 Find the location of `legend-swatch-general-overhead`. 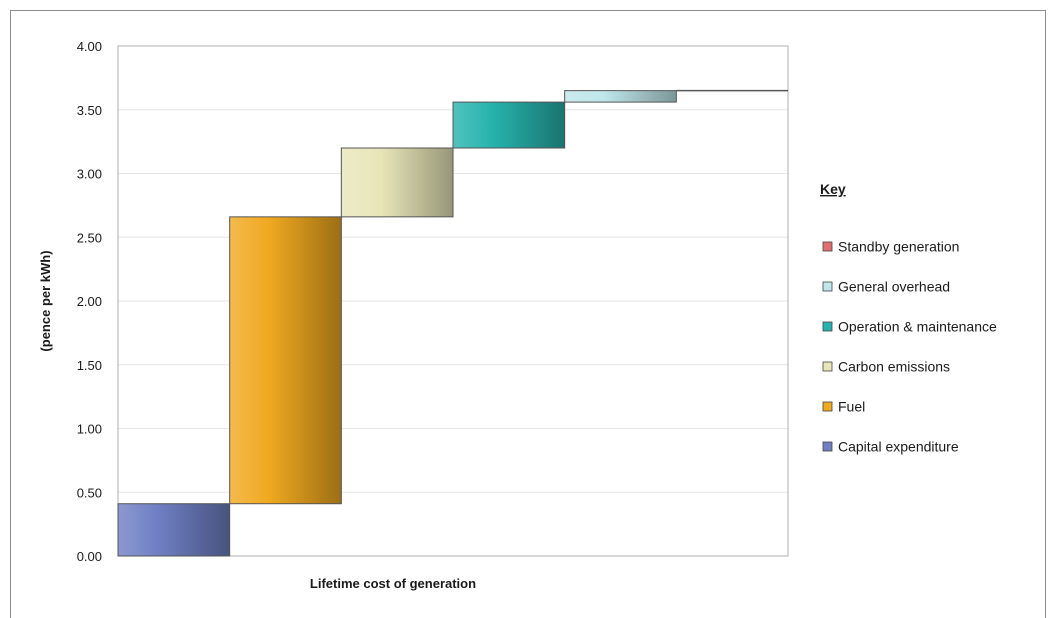

legend-swatch-general-overhead is located at coordinates (827, 286).